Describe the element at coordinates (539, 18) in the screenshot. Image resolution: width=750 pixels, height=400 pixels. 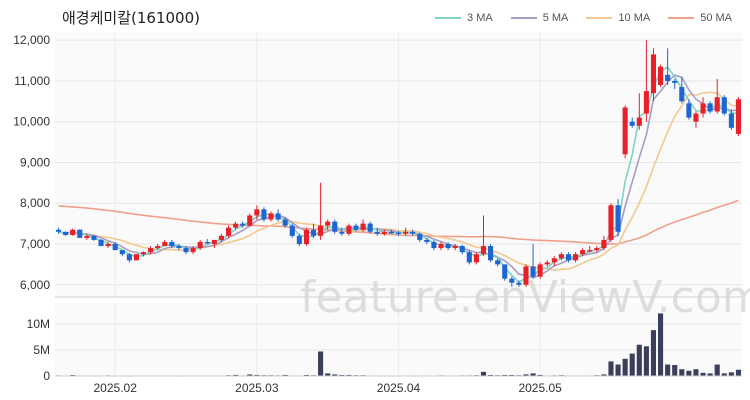
I see `legend-item-5ma: 5 MA` at that location.